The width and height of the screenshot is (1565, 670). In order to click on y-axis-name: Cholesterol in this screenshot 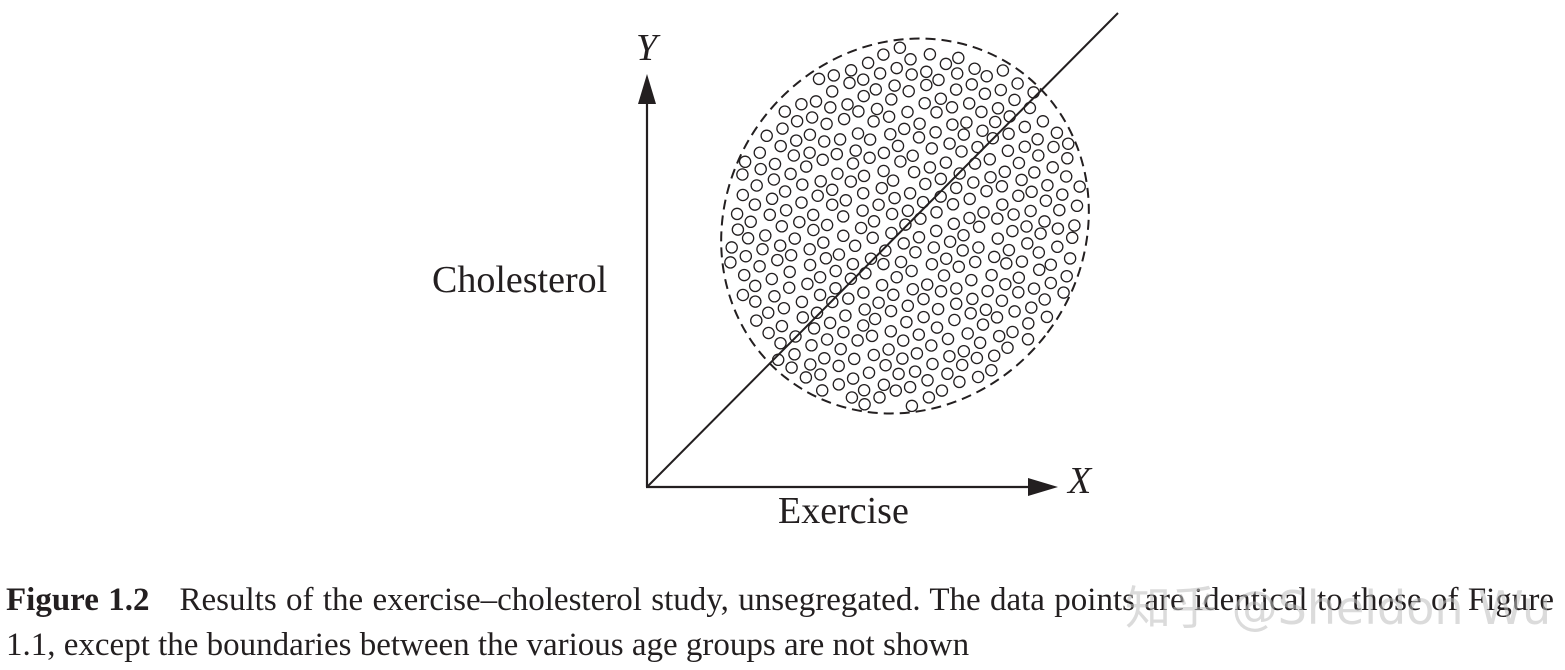, I will do `click(519, 280)`.